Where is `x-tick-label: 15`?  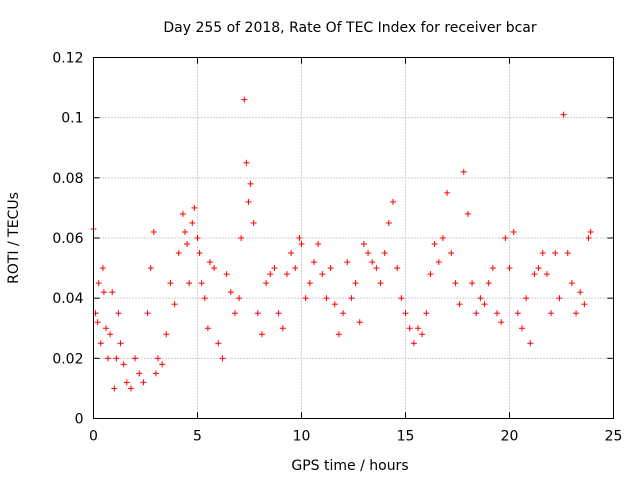 x-tick-label: 15 is located at coordinates (406, 437).